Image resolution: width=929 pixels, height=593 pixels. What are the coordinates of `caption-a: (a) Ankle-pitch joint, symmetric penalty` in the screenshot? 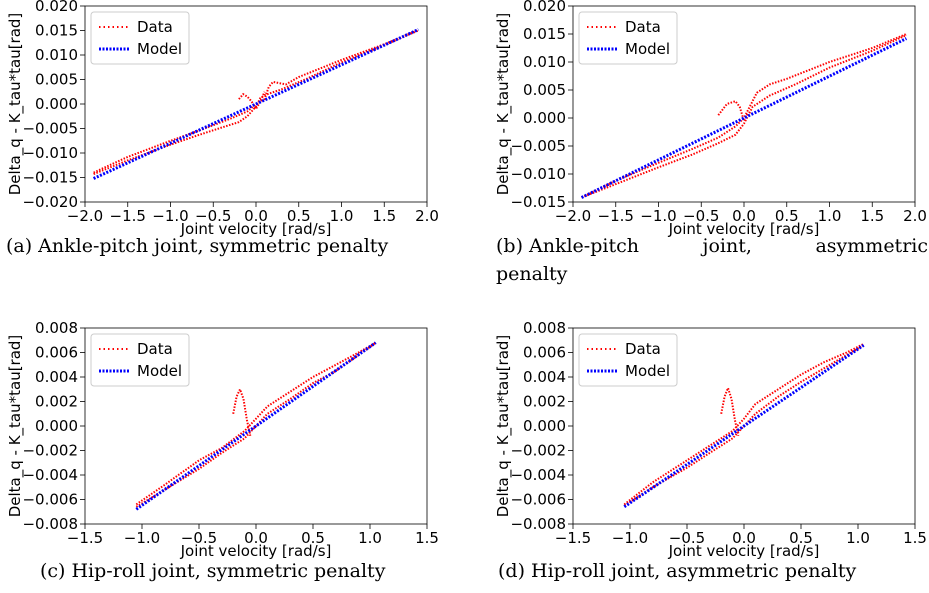 It's located at (226, 246).